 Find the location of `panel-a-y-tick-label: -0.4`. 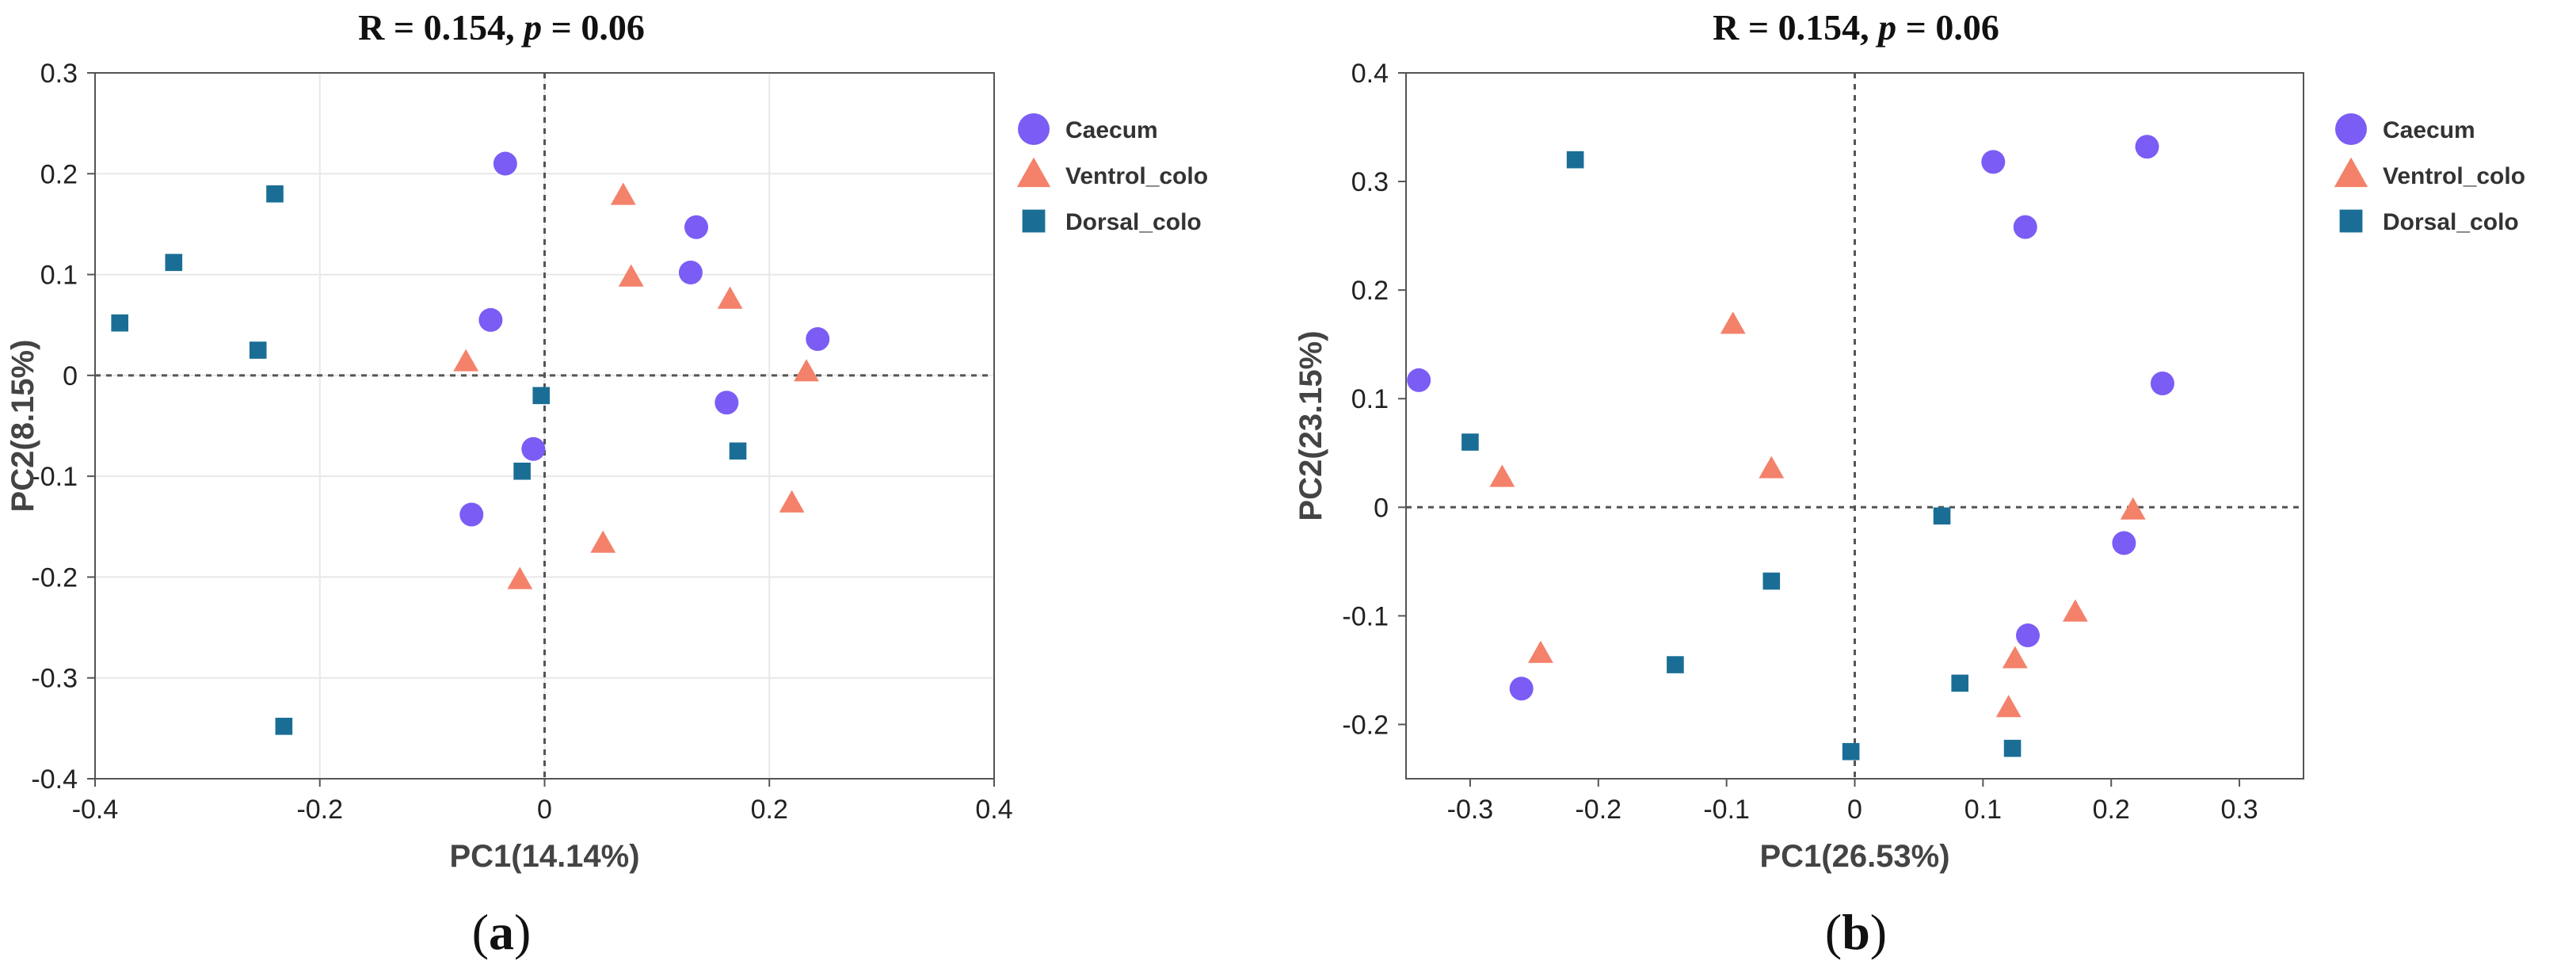

panel-a-y-tick-label: -0.4 is located at coordinates (54, 780).